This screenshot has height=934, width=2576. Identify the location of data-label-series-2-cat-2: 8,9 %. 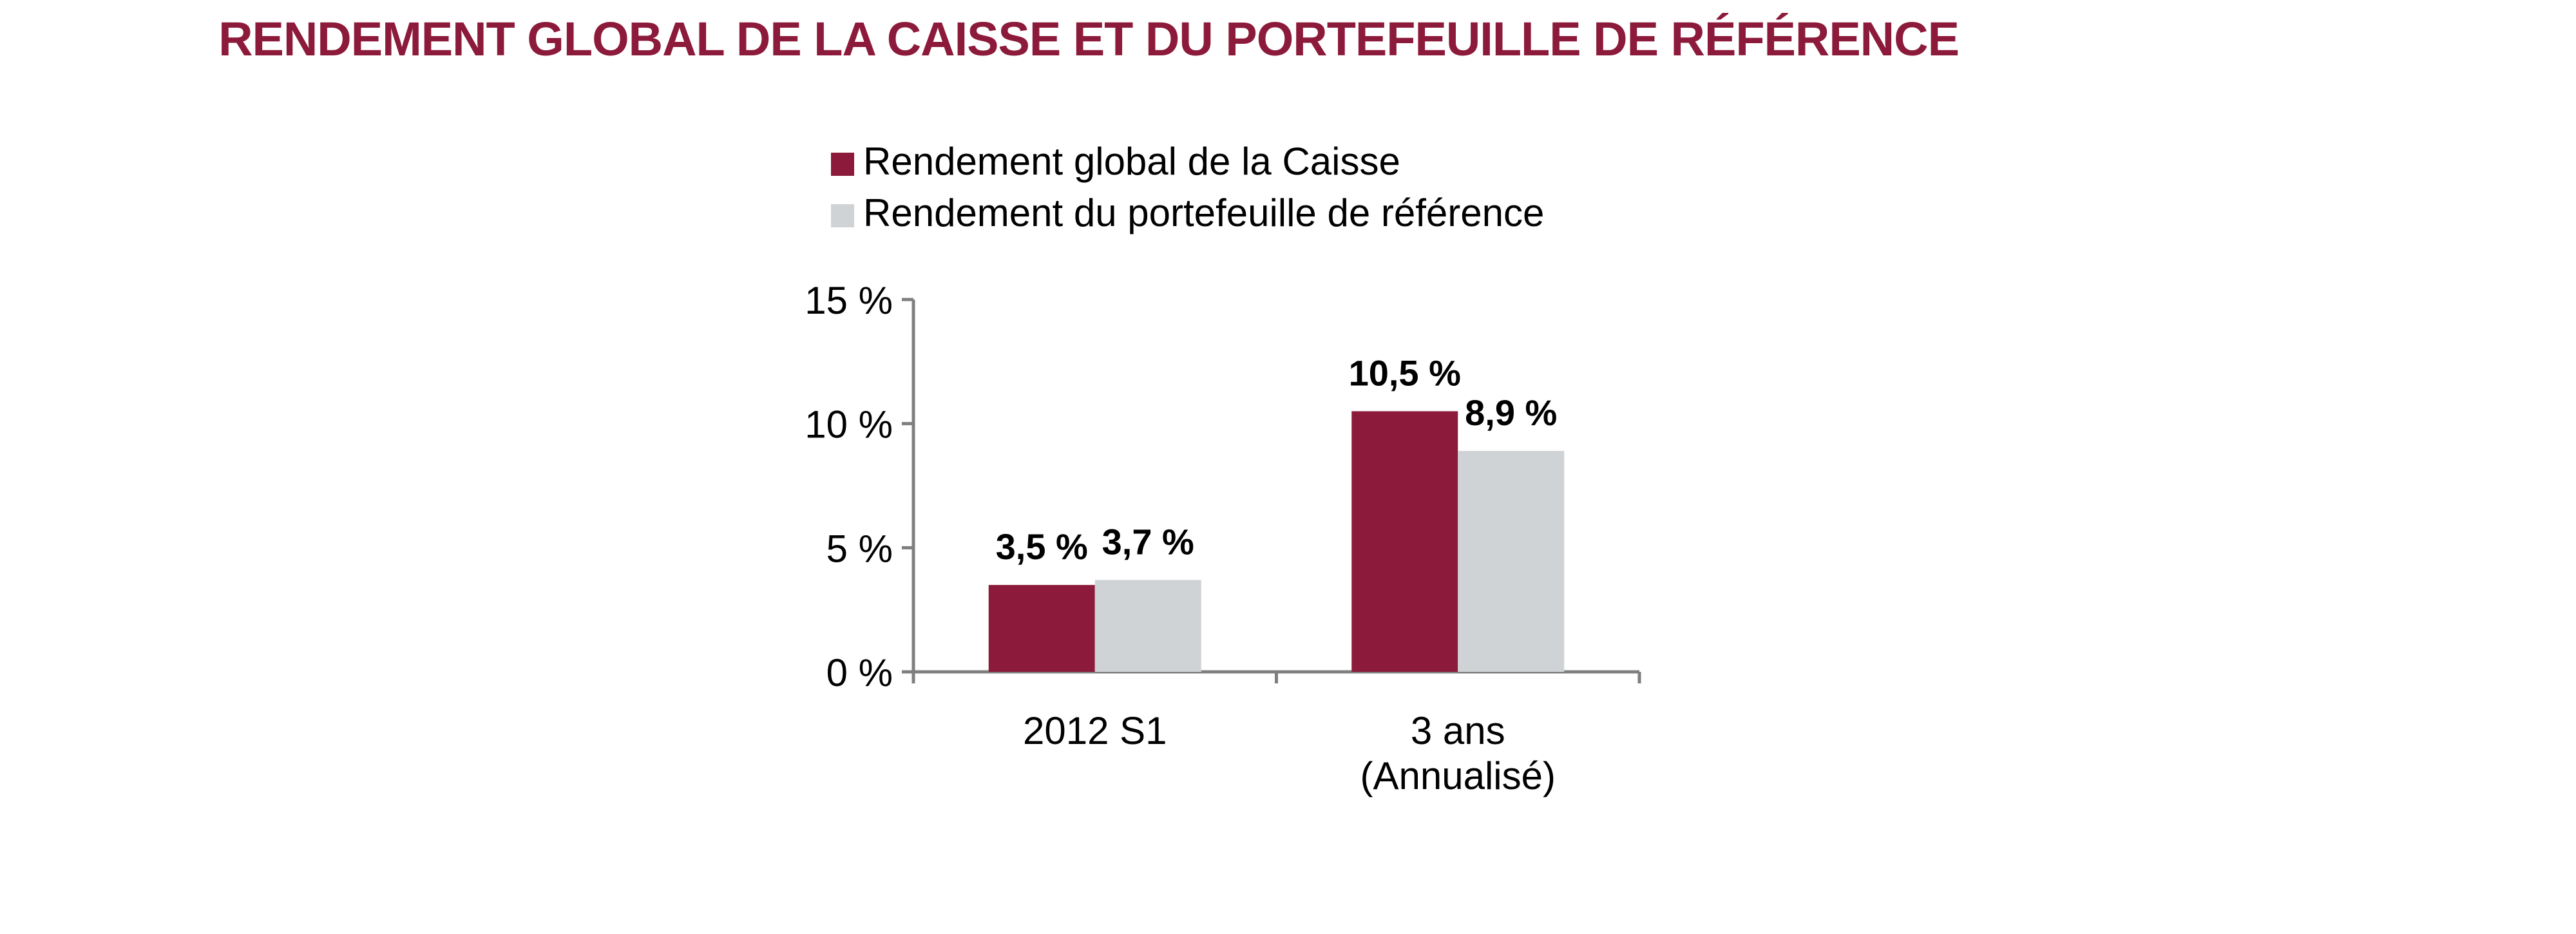
(1511, 413).